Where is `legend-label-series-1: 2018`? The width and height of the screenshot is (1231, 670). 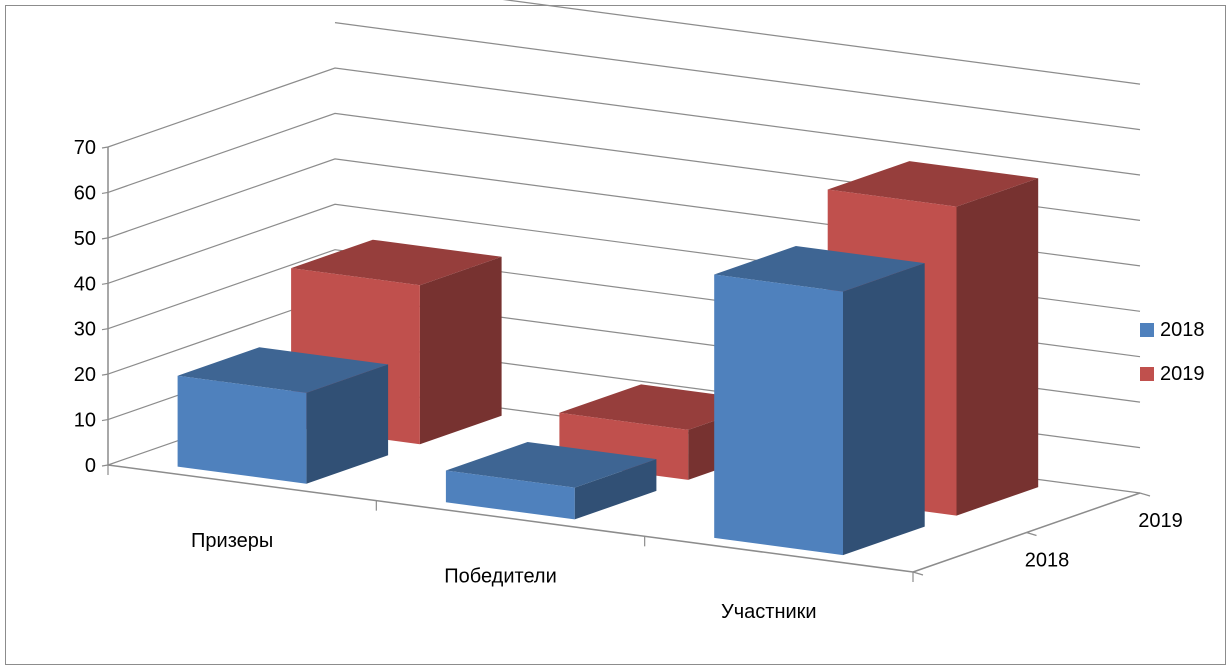 legend-label-series-1: 2018 is located at coordinates (1182, 329).